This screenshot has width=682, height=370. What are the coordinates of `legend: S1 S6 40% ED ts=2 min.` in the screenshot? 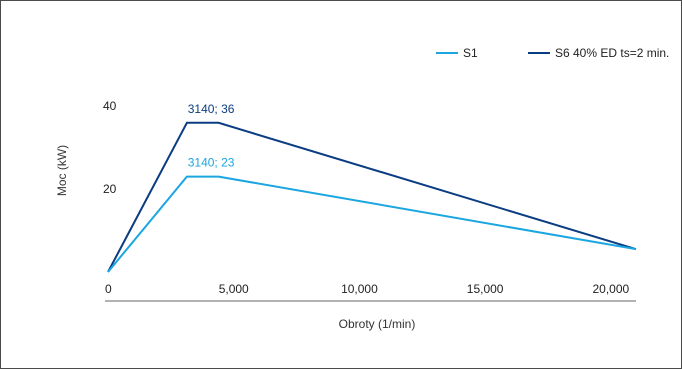 It's located at (552, 53).